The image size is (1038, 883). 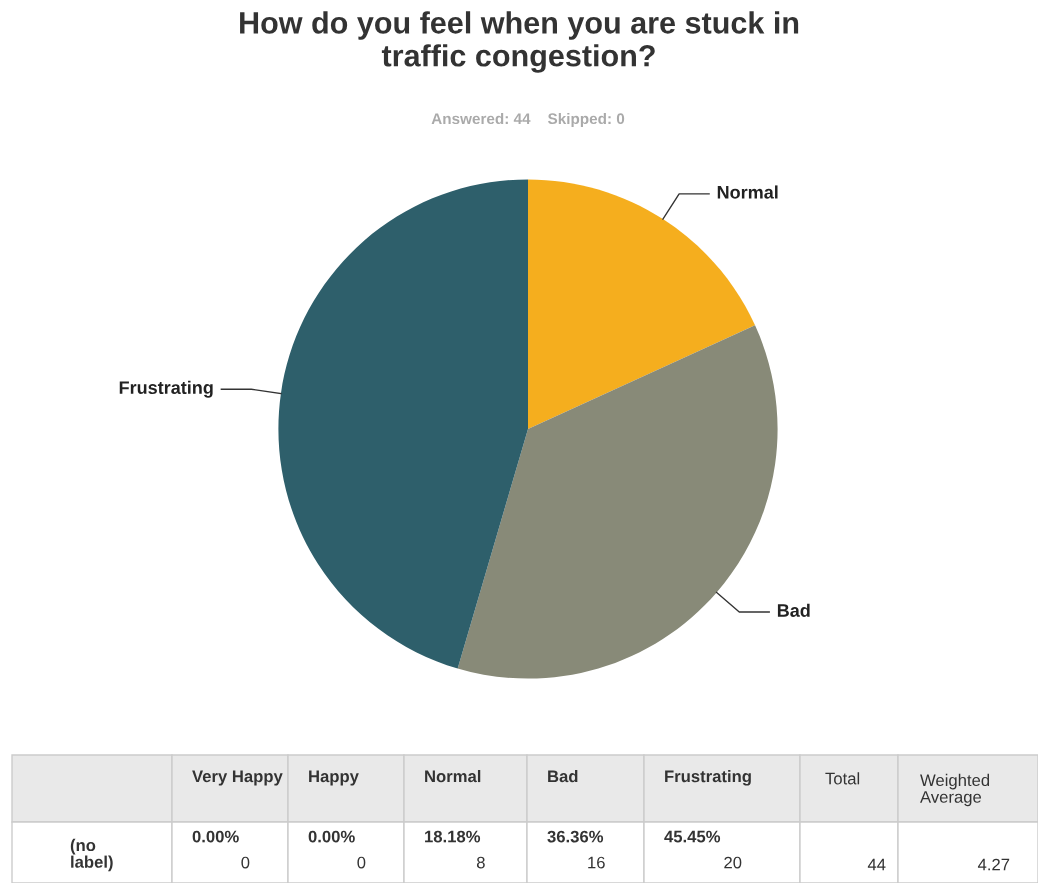 What do you see at coordinates (993, 864) in the screenshot?
I see `text: 4.27` at bounding box center [993, 864].